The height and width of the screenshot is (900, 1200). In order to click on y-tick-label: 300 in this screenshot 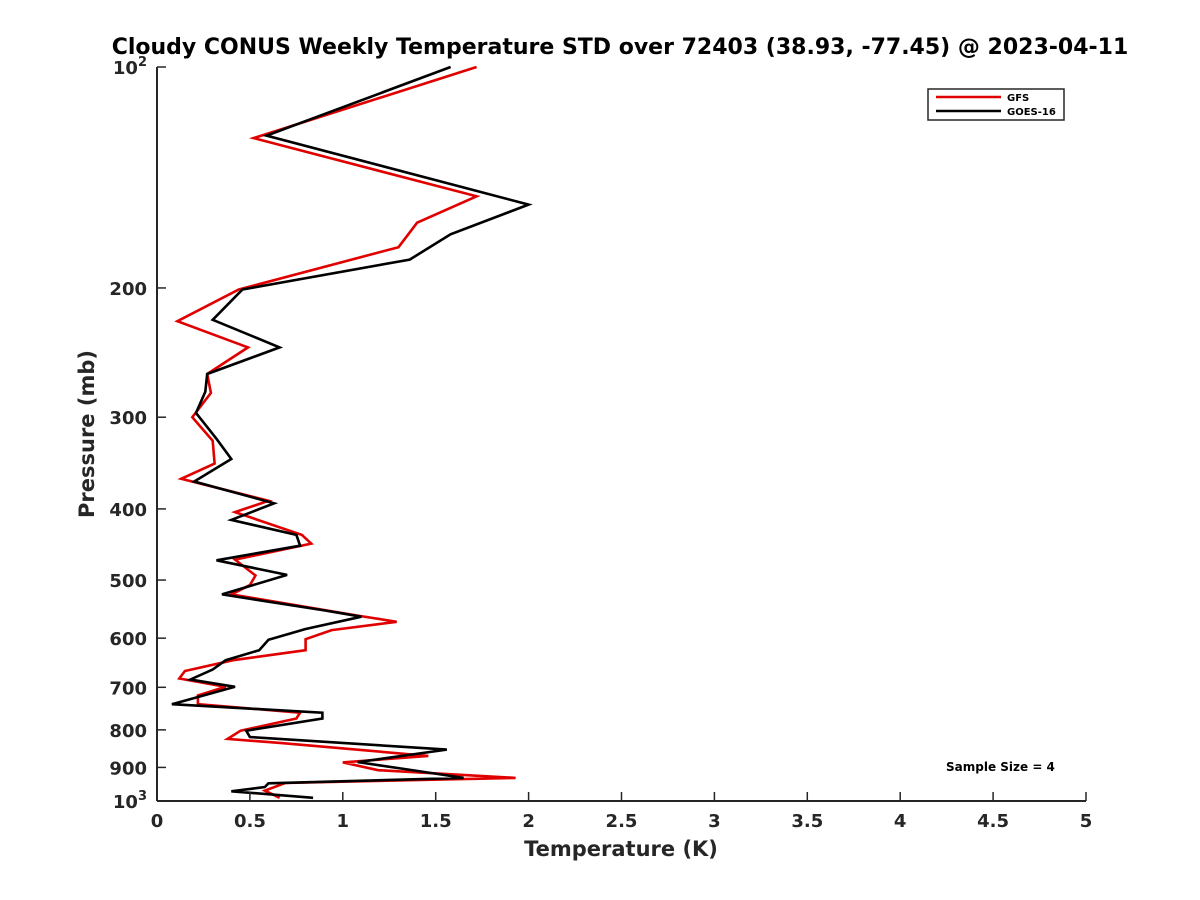, I will do `click(128, 418)`.